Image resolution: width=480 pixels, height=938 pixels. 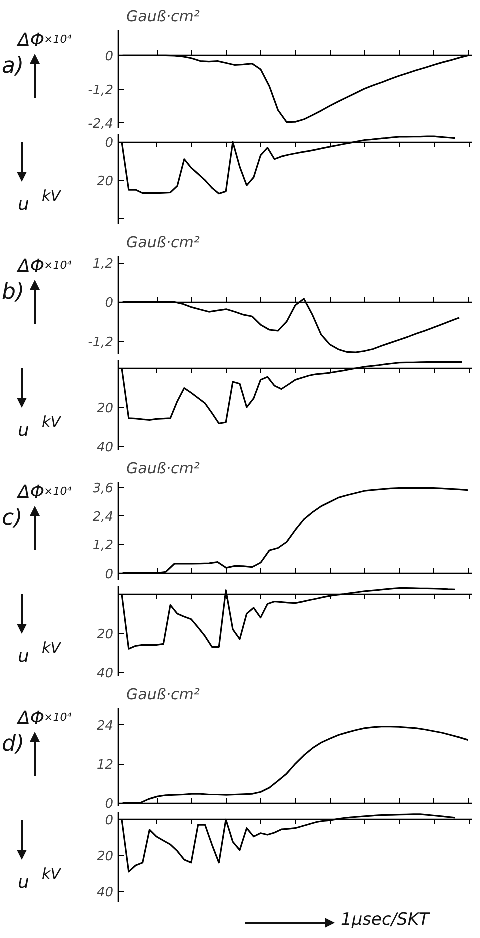 I want to click on text: a), so click(x=13, y=67).